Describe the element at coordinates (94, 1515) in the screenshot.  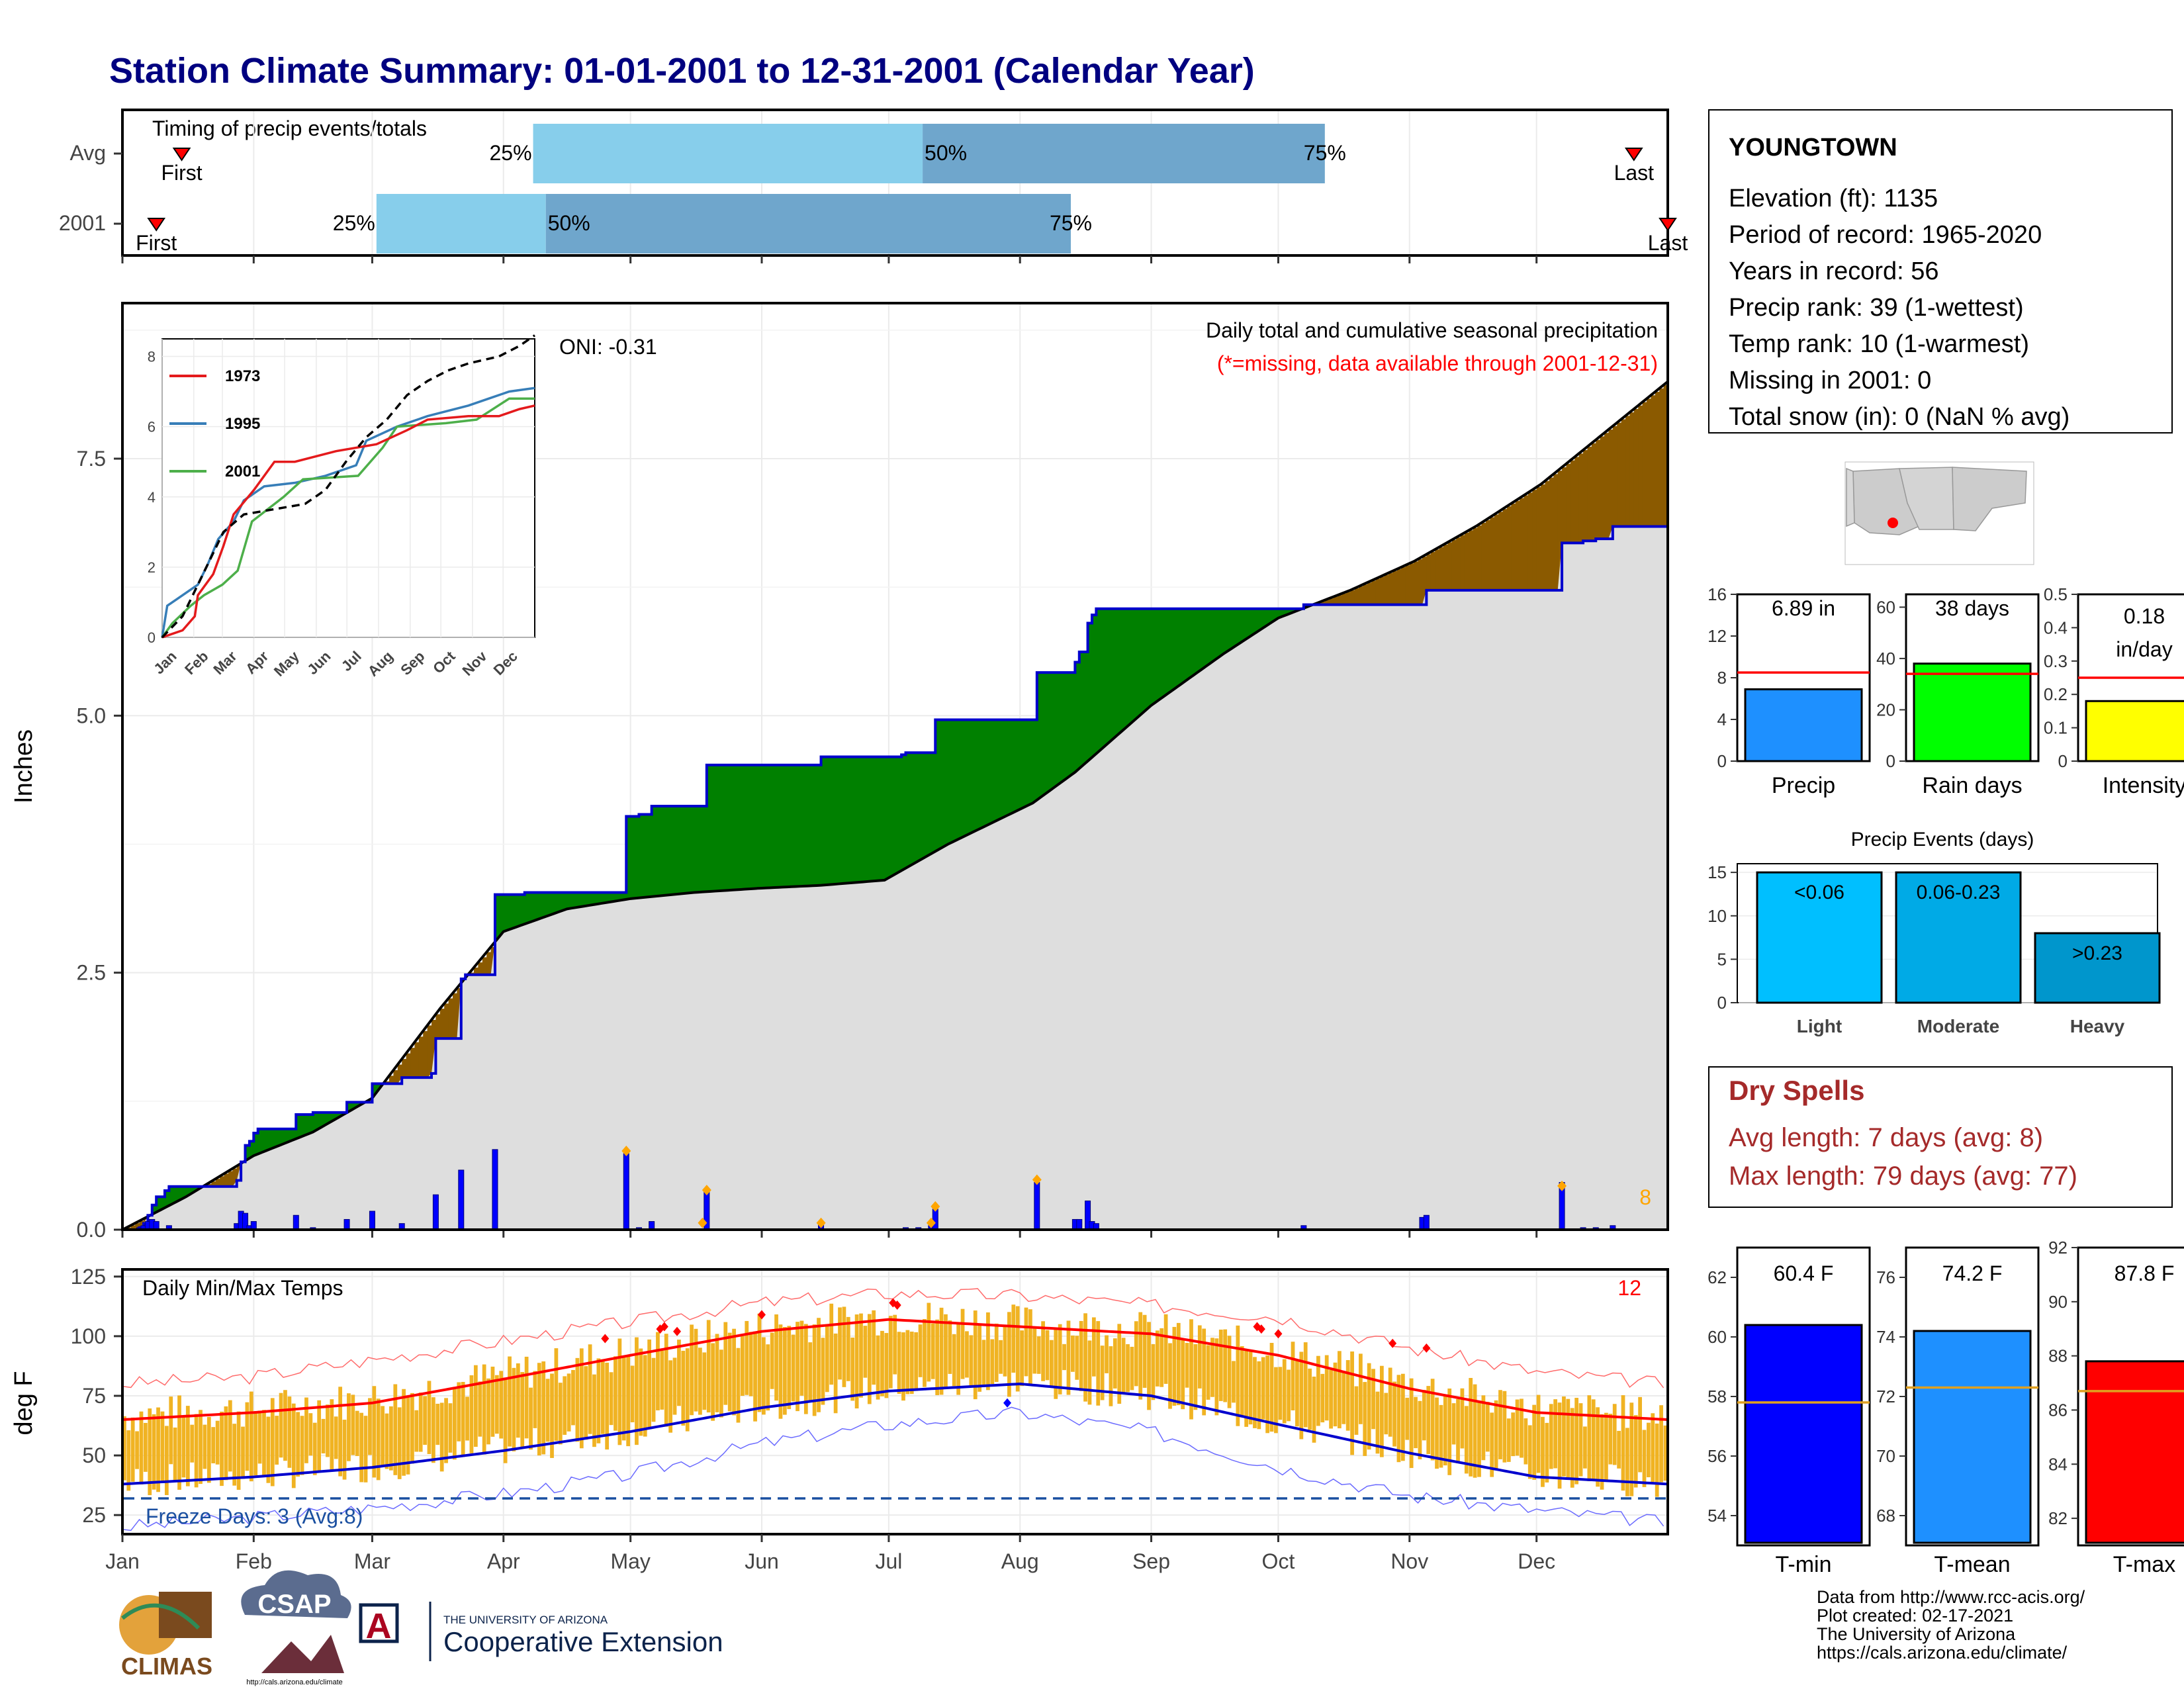
I see `temp-y-tick-label: 25` at that location.